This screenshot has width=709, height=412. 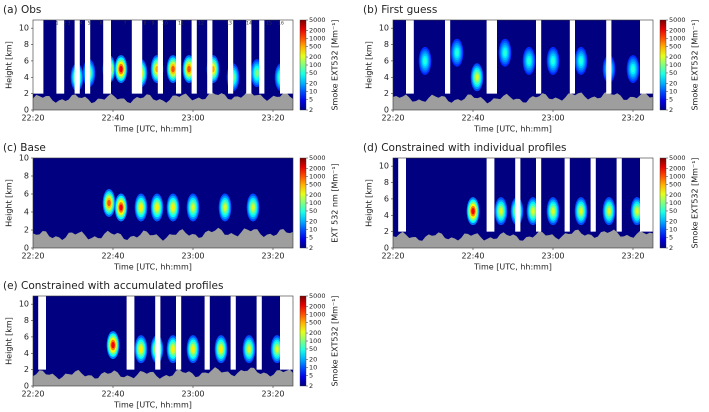 What do you see at coordinates (81, 24) in the screenshot?
I see `leg-label: 4` at bounding box center [81, 24].